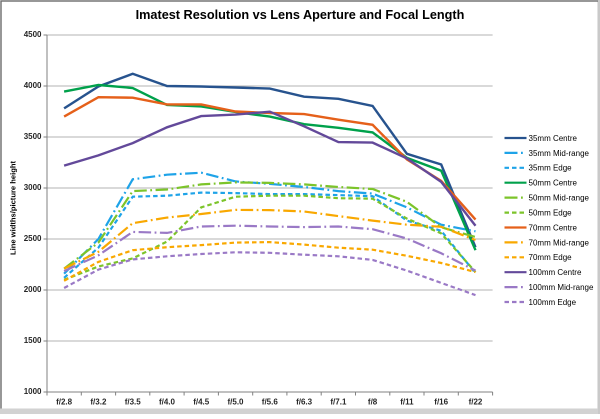 This screenshot has height=419, width=600. Describe the element at coordinates (407, 402) in the screenshot. I see `svg-text: f/11` at that location.